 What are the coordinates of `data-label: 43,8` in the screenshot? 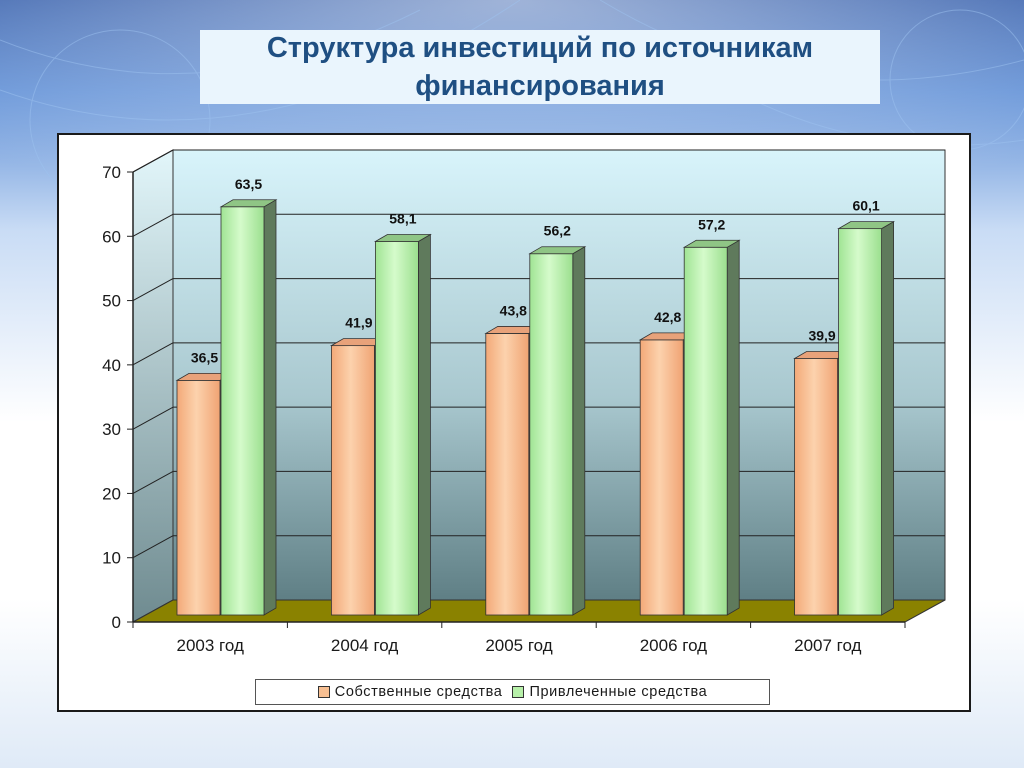 It's located at (513, 310).